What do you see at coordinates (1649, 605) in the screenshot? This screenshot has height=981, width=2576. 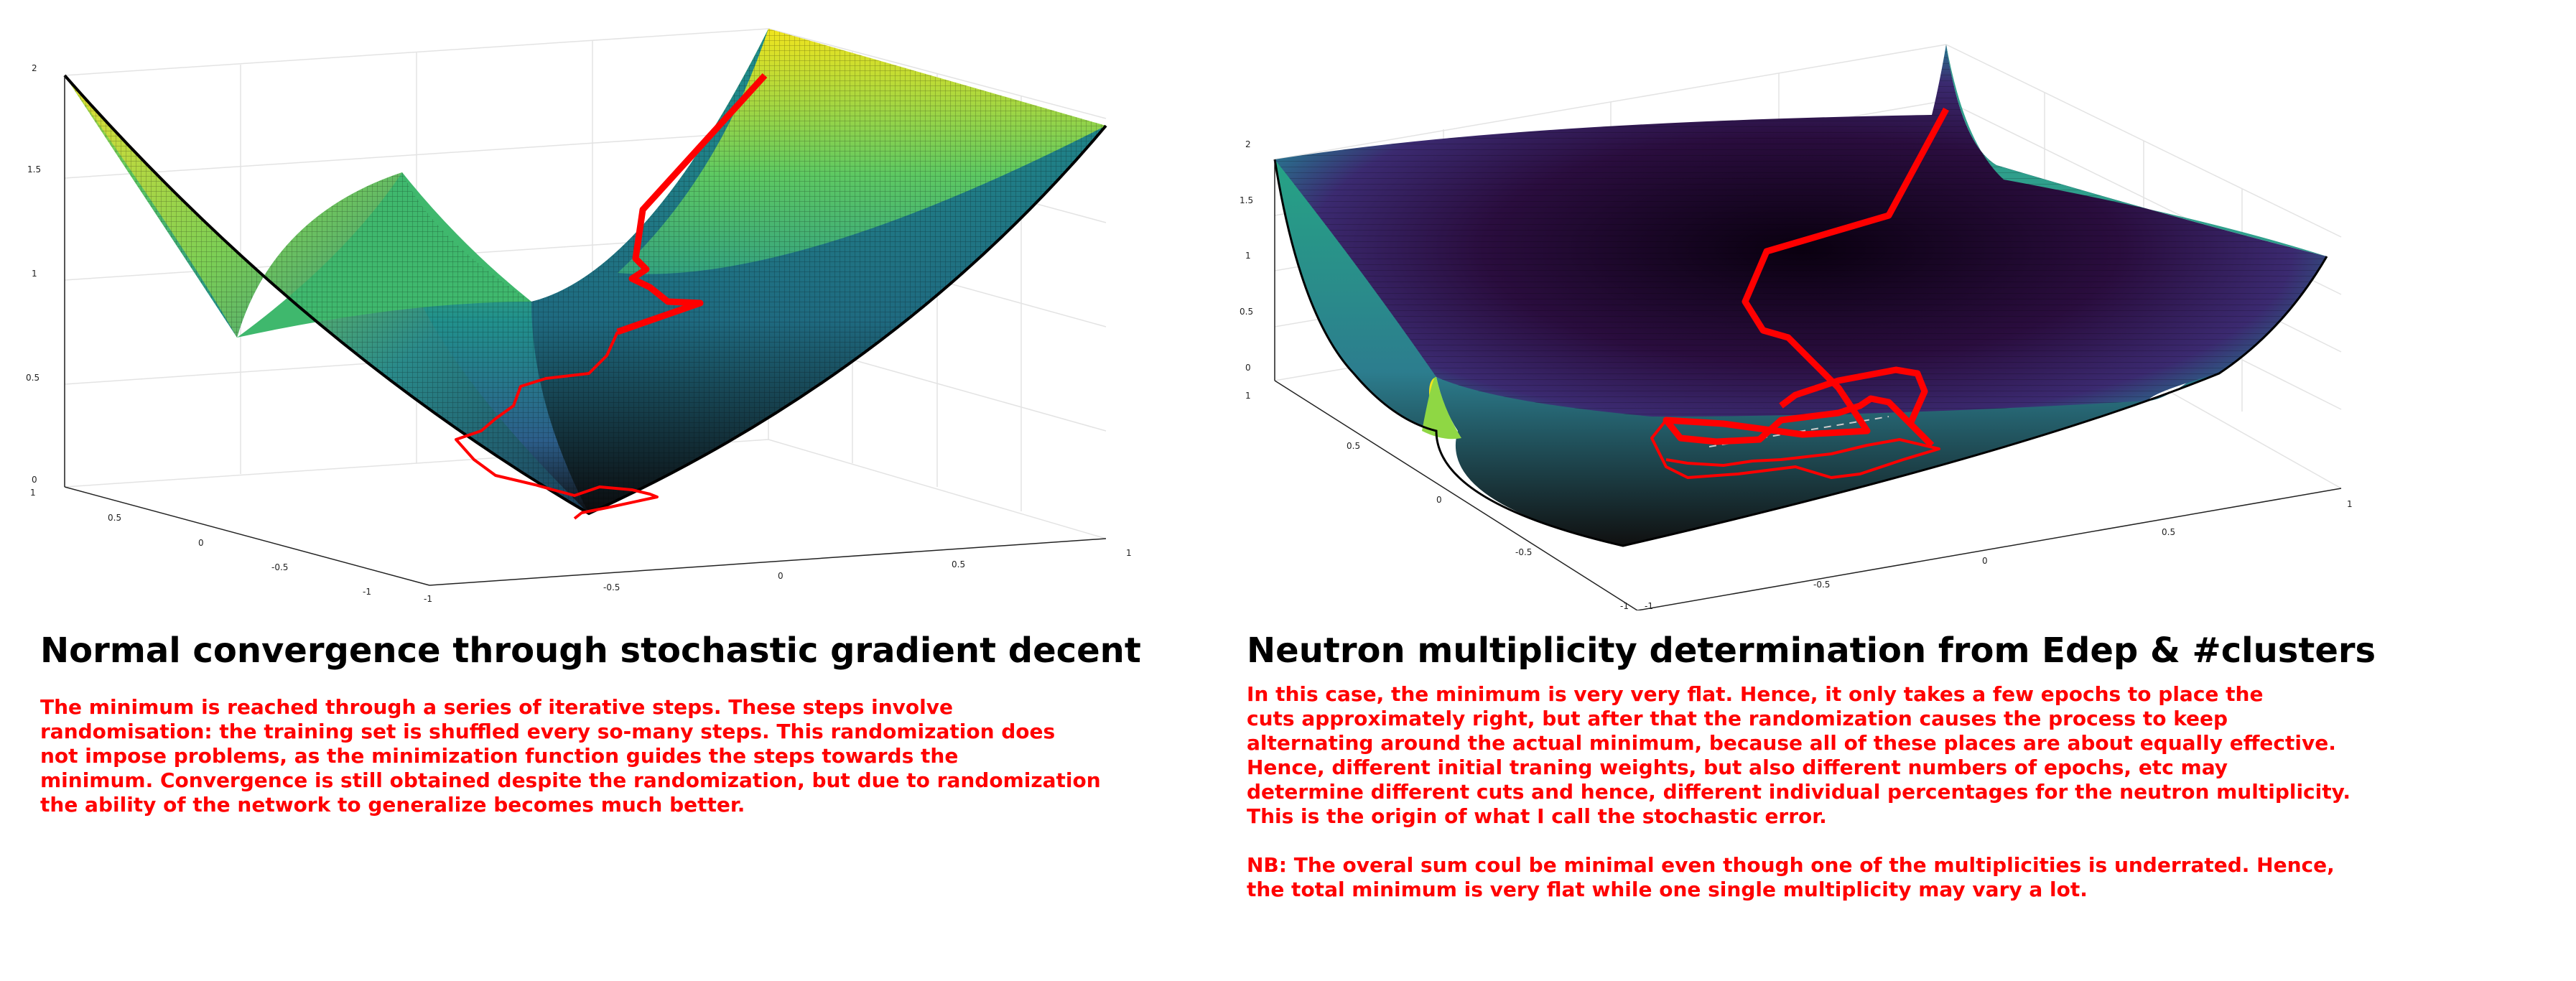 I see `right-x-tick: -1` at bounding box center [1649, 605].